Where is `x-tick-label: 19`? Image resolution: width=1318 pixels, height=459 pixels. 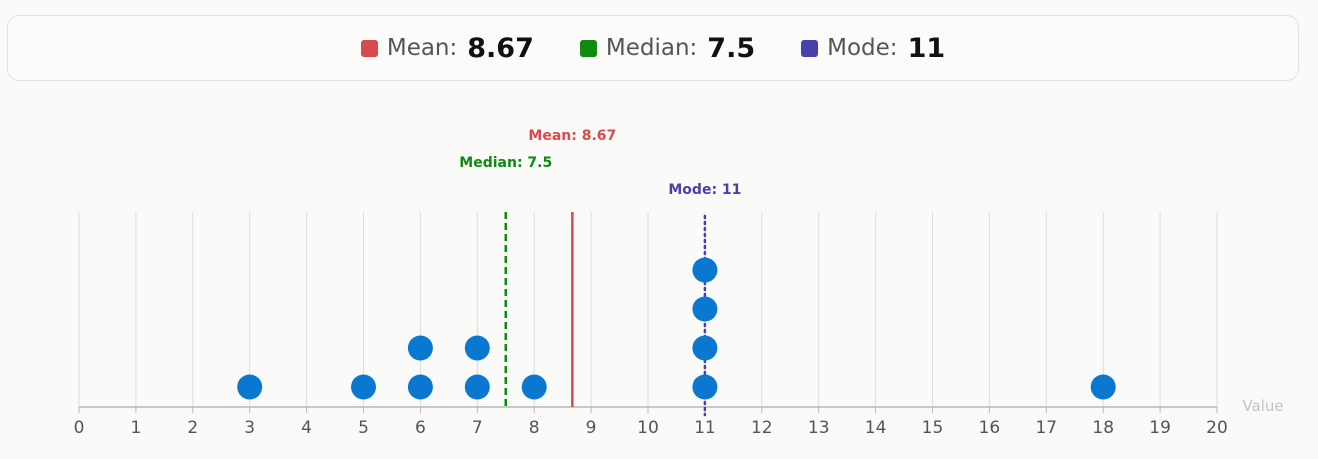
x-tick-label: 19 is located at coordinates (1160, 428).